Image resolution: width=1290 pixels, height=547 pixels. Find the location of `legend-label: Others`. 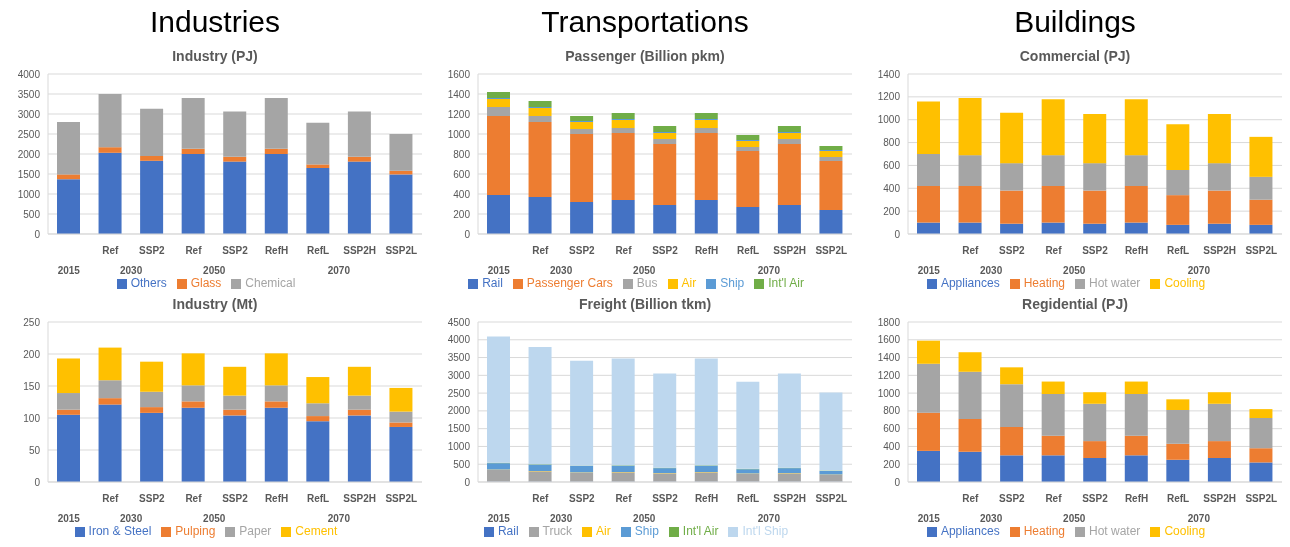

legend-label: Others is located at coordinates (148, 283).